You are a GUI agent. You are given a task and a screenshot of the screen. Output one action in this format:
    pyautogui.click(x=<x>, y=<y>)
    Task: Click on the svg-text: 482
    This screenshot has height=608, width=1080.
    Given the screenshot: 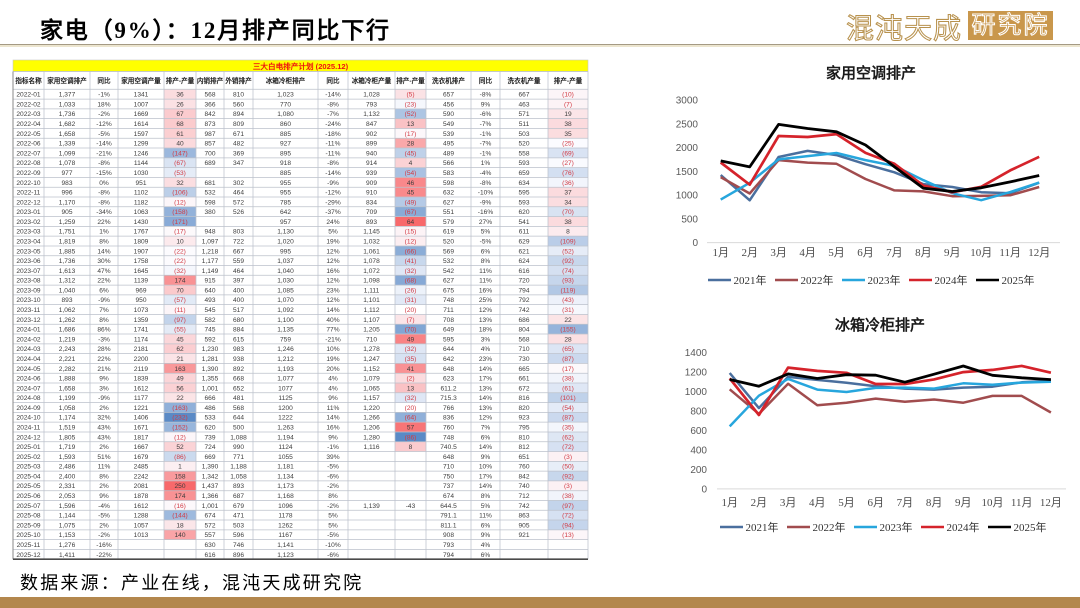 What is the action you would take?
    pyautogui.click(x=238, y=144)
    